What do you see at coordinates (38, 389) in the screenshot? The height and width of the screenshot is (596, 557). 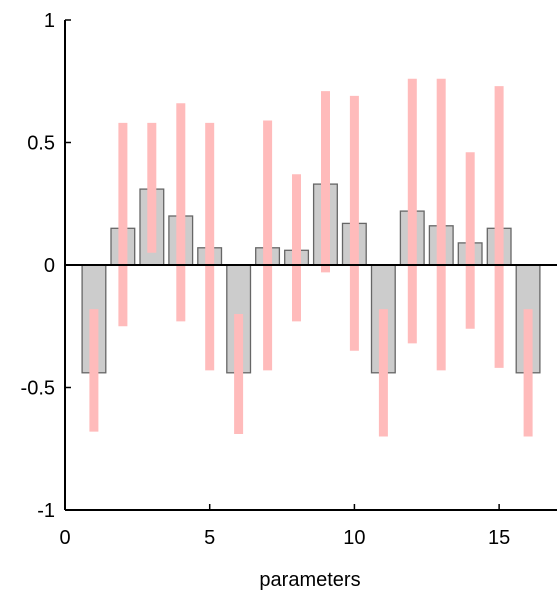 I see `y-tick-label: -0.5` at bounding box center [38, 389].